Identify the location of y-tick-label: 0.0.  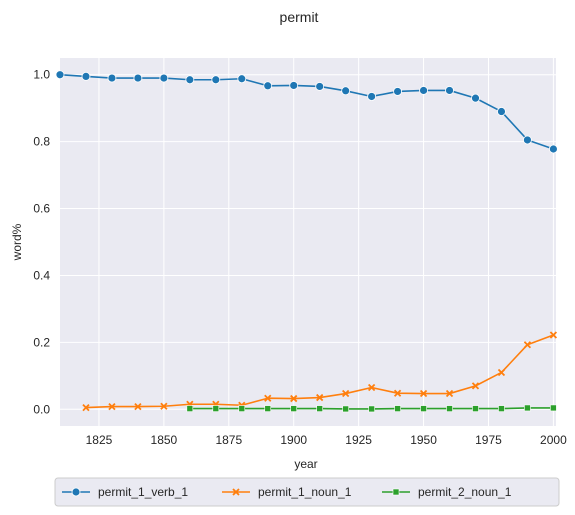
(41, 409).